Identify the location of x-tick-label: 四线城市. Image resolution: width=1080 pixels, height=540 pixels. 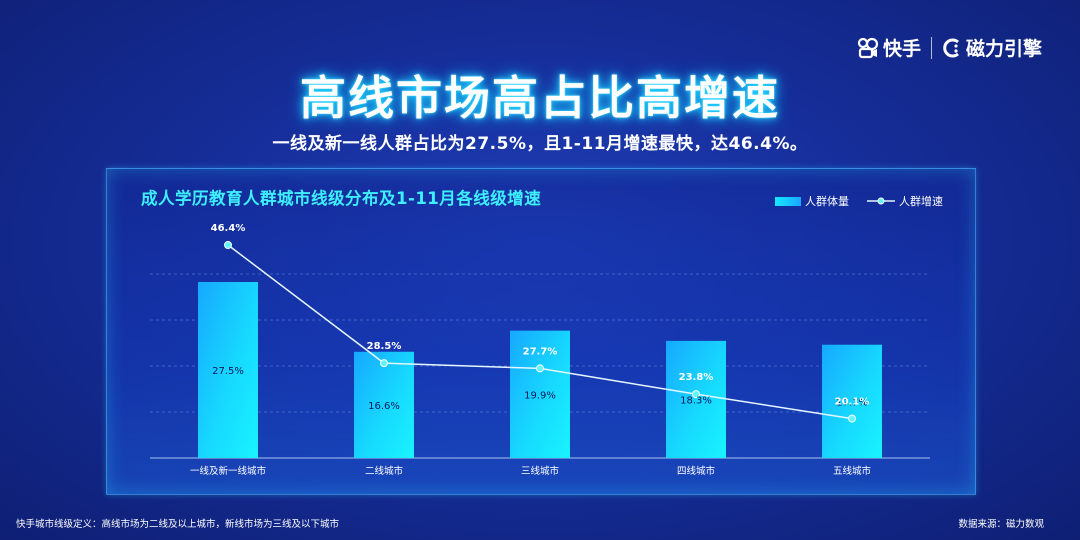
(696, 471).